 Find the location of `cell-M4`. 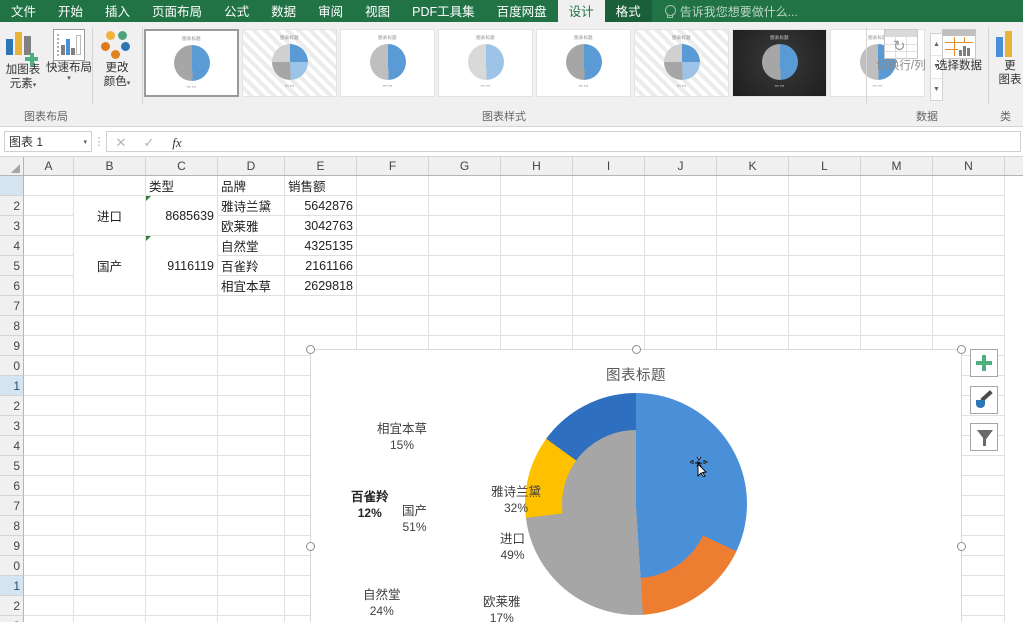

cell-M4 is located at coordinates (897, 246).